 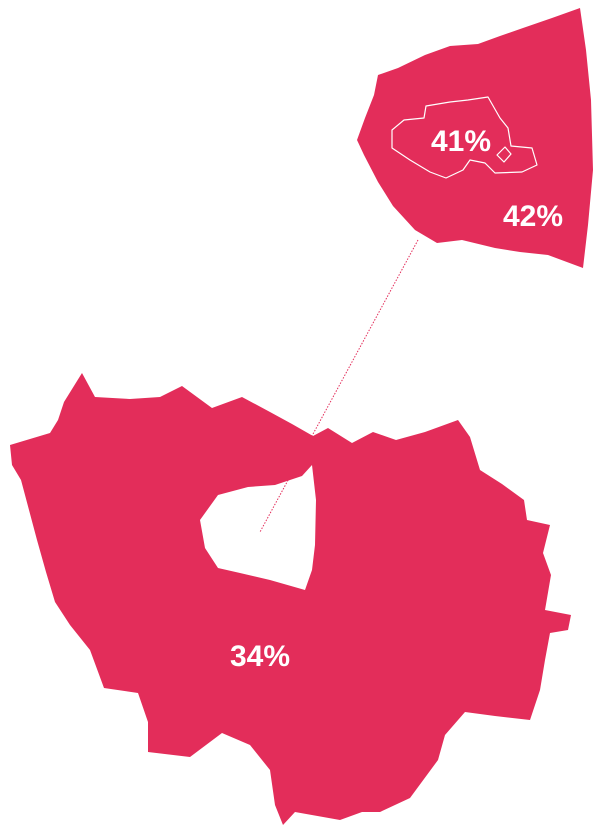 What do you see at coordinates (533, 216) in the screenshot?
I see `petite-couronne-value-label: 42%` at bounding box center [533, 216].